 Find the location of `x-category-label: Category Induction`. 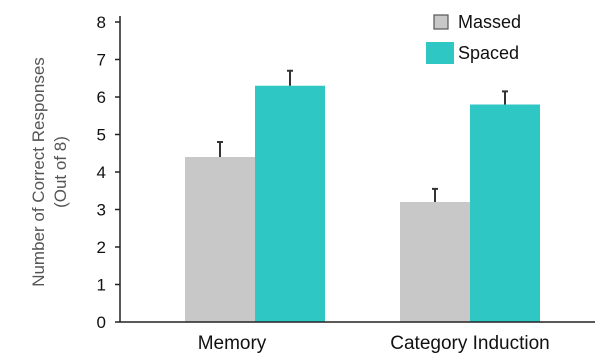

x-category-label: Category Induction is located at coordinates (470, 343).